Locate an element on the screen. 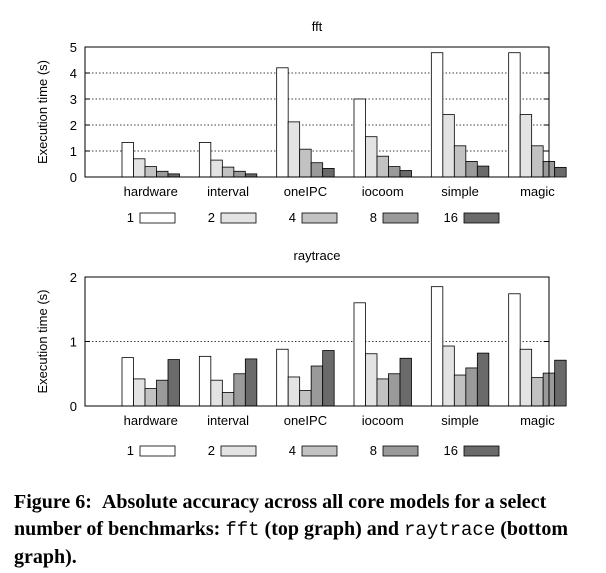  chart2-x-tick-label: interval is located at coordinates (228, 420).